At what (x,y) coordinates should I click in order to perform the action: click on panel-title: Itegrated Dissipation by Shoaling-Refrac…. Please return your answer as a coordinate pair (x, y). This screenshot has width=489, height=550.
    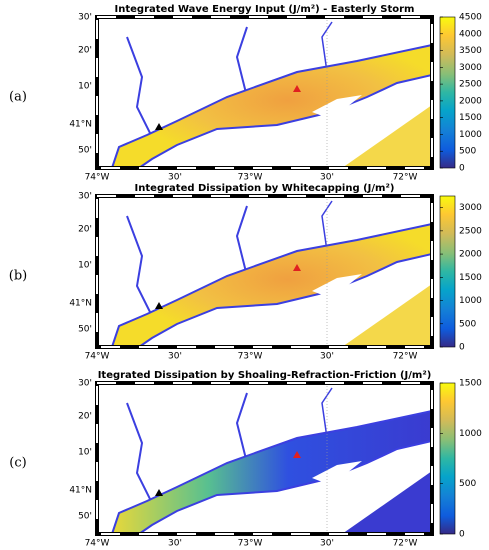
    Looking at the image, I should click on (265, 375).